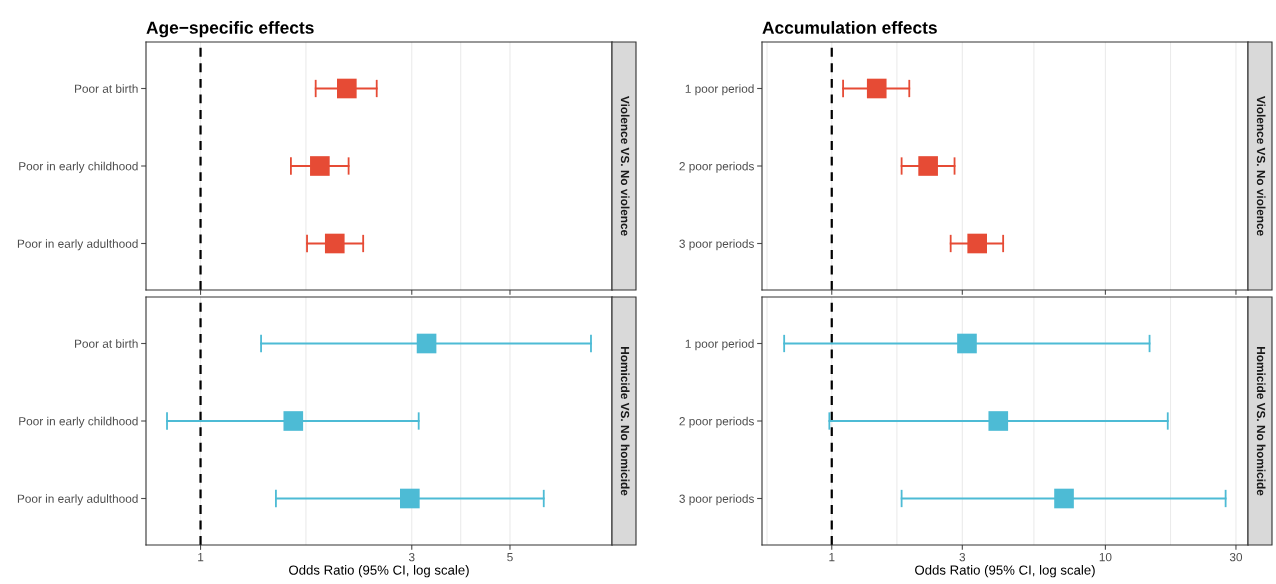 This screenshot has width=1276, height=584. I want to click on x-tick-label: 5, so click(510, 557).